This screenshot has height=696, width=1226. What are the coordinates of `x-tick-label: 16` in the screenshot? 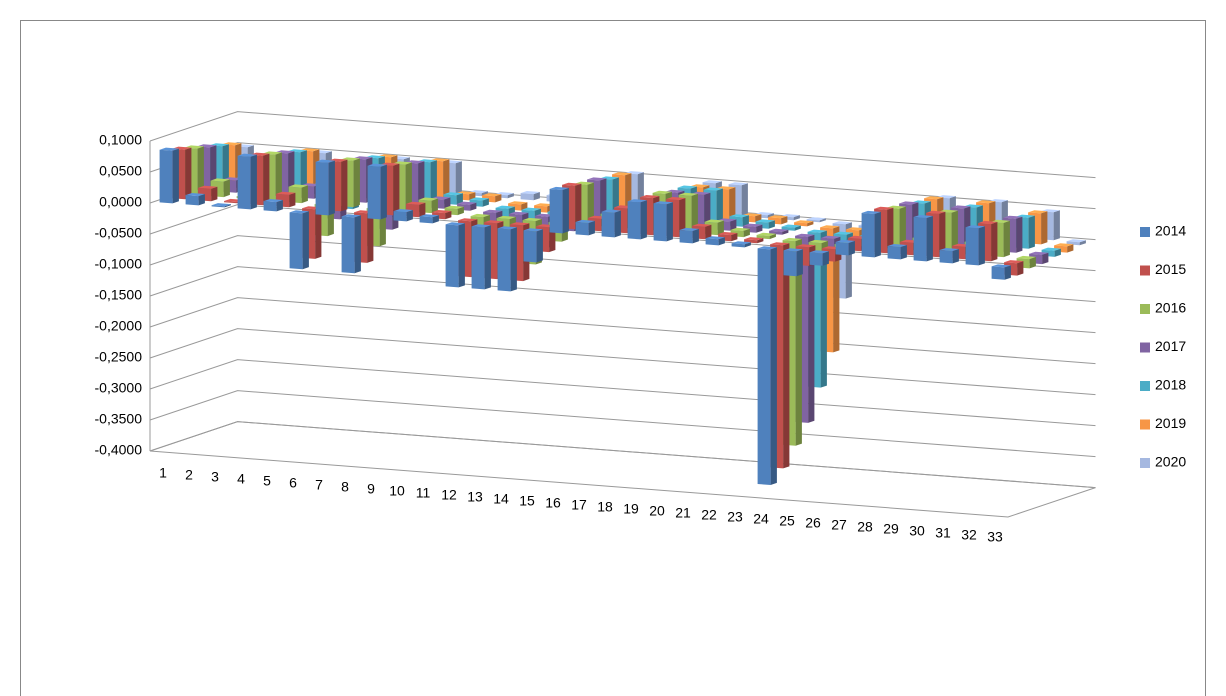 It's located at (553, 503).